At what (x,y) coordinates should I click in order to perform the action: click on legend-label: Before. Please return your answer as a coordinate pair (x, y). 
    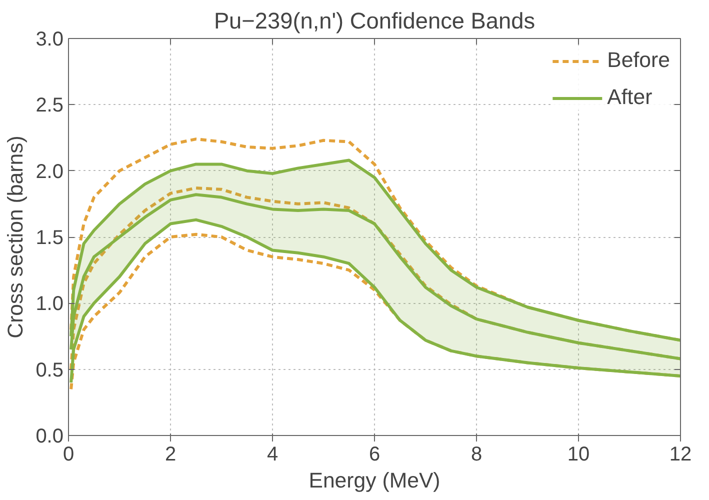
    Looking at the image, I should click on (638, 60).